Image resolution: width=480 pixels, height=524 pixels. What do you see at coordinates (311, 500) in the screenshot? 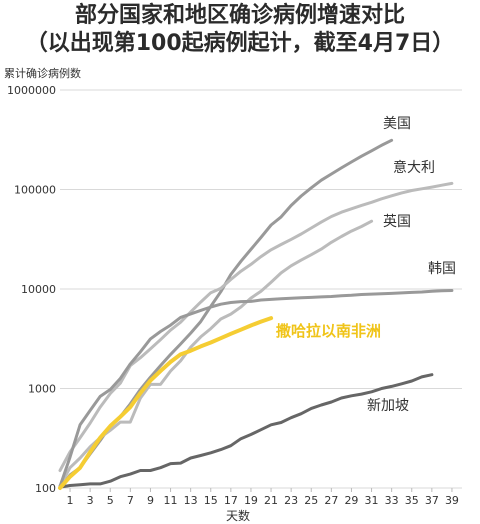
I see `x-tick-label: 25` at bounding box center [311, 500].